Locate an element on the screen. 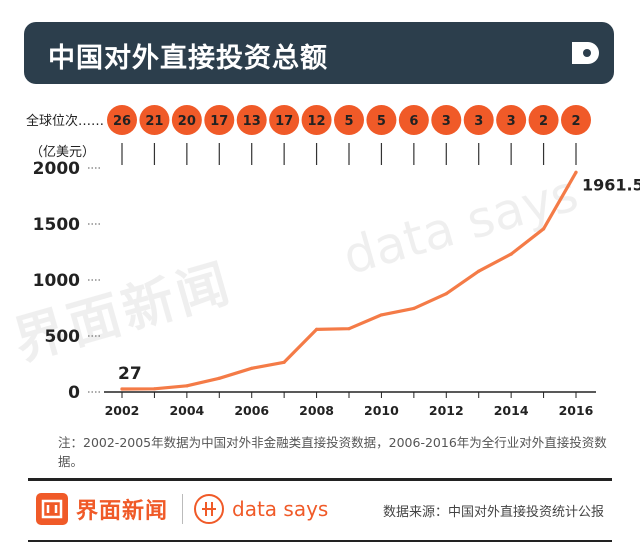 The height and width of the screenshot is (552, 640). x-tick-label: 2014 is located at coordinates (511, 410).